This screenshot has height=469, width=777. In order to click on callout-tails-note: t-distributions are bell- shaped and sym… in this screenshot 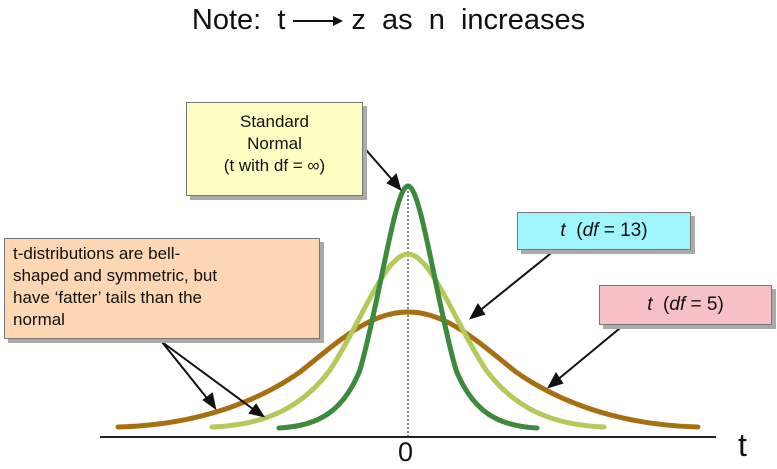, I will do `click(162, 288)`.